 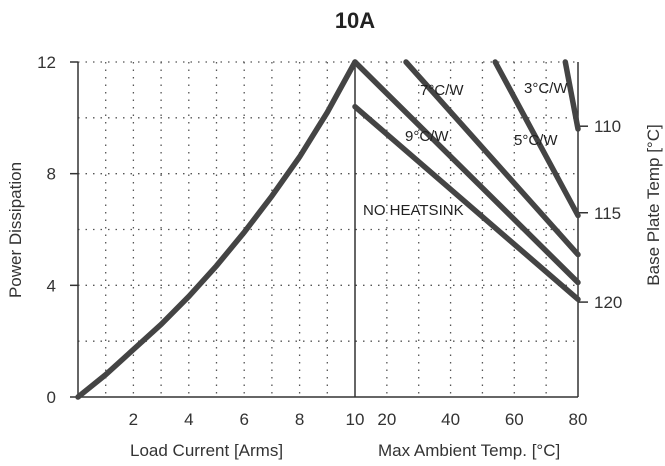 I want to click on x-axis-label-load: Load Current [Arms], so click(x=206, y=450).